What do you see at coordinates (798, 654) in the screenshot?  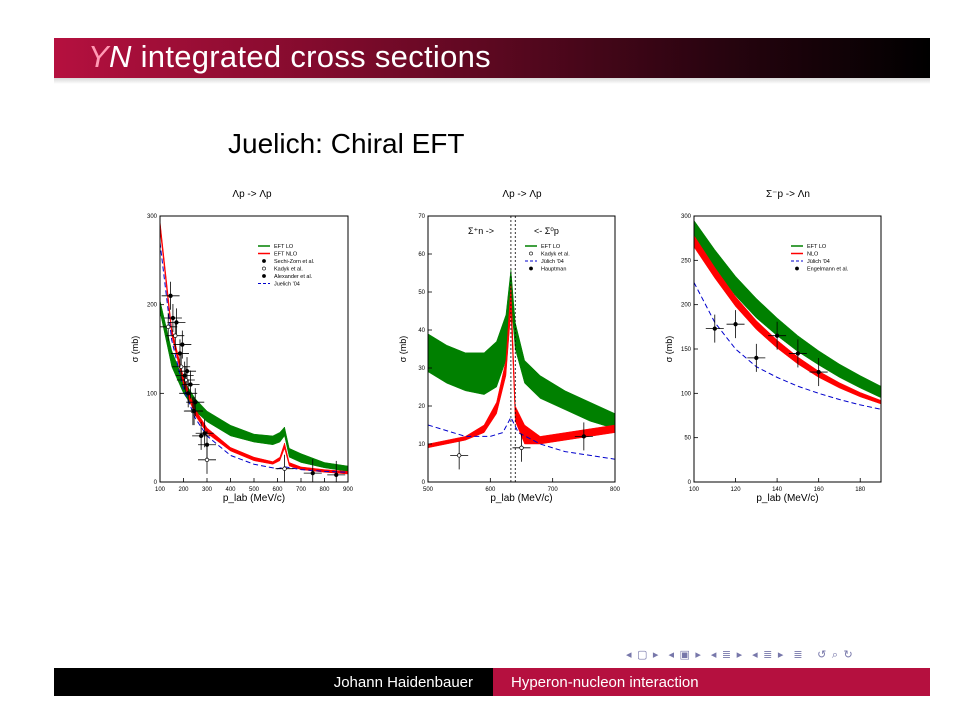 I see `nav-align-icon: ≣` at bounding box center [798, 654].